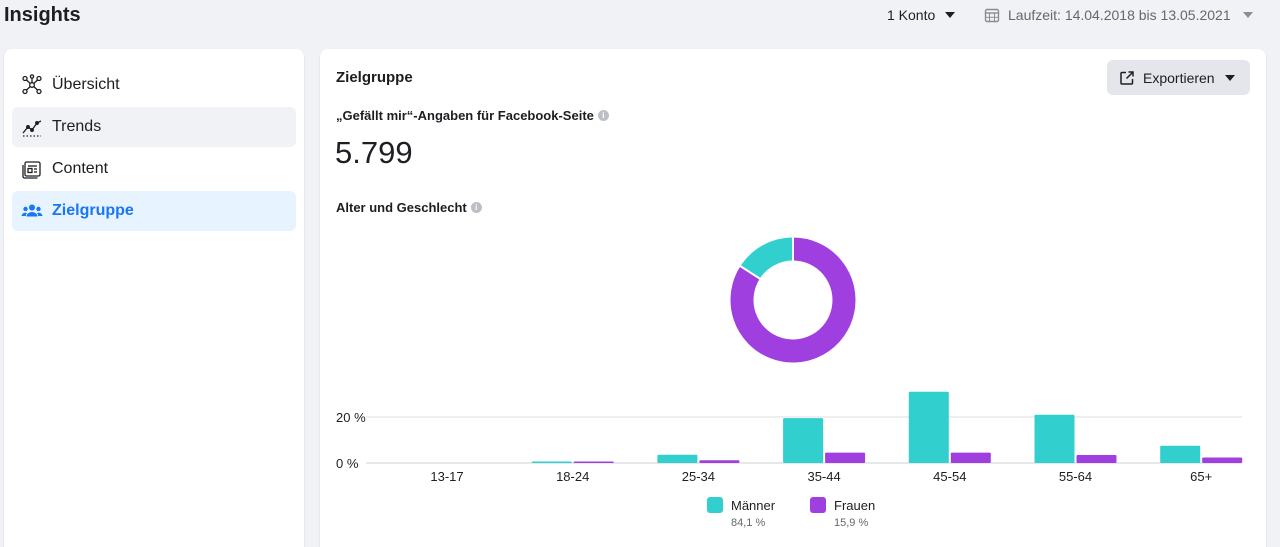  What do you see at coordinates (715, 505) in the screenshot?
I see `legend-swatch-men` at bounding box center [715, 505].